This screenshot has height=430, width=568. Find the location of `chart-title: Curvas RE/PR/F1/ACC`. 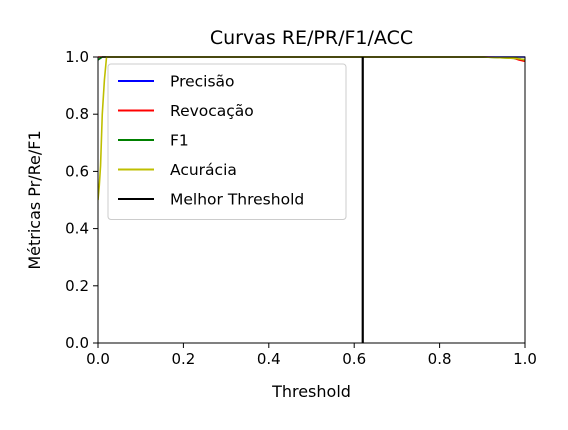

chart-title: Curvas RE/PR/F1/ACC is located at coordinates (311, 38).